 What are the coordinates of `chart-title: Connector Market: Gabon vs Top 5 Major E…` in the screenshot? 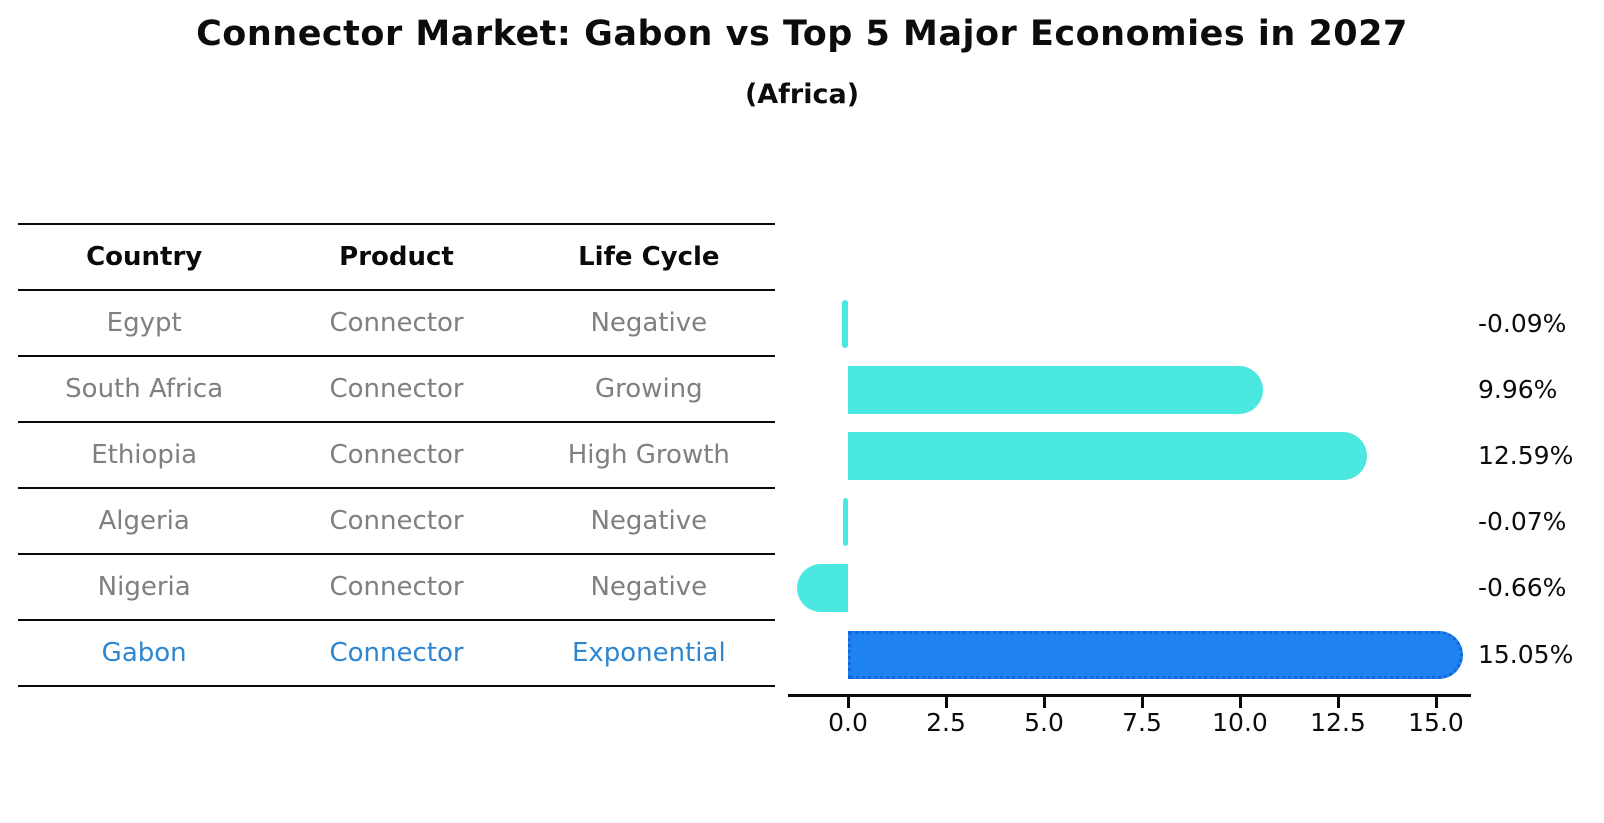 It's located at (802, 34).